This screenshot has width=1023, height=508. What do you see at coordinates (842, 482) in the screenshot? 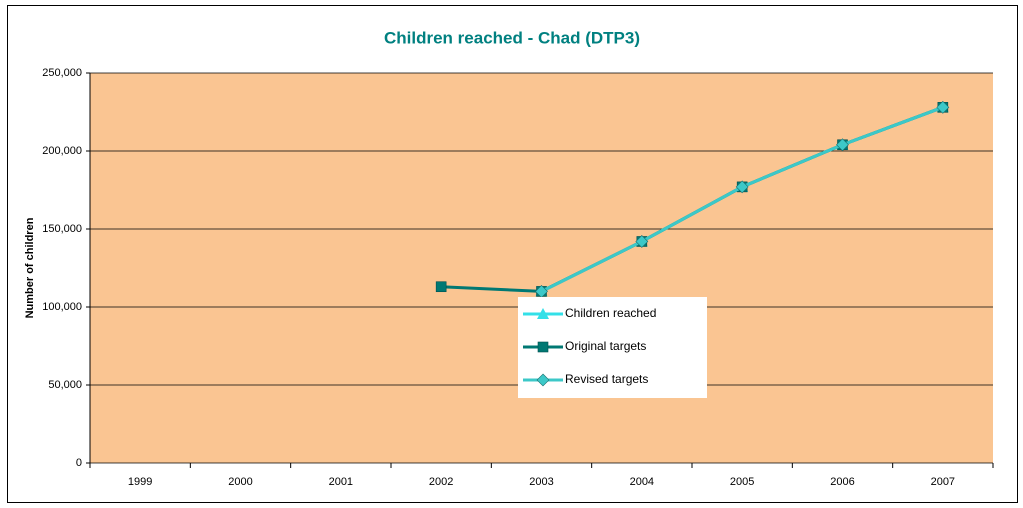
I see `x-tick-label: 2006` at bounding box center [842, 482].